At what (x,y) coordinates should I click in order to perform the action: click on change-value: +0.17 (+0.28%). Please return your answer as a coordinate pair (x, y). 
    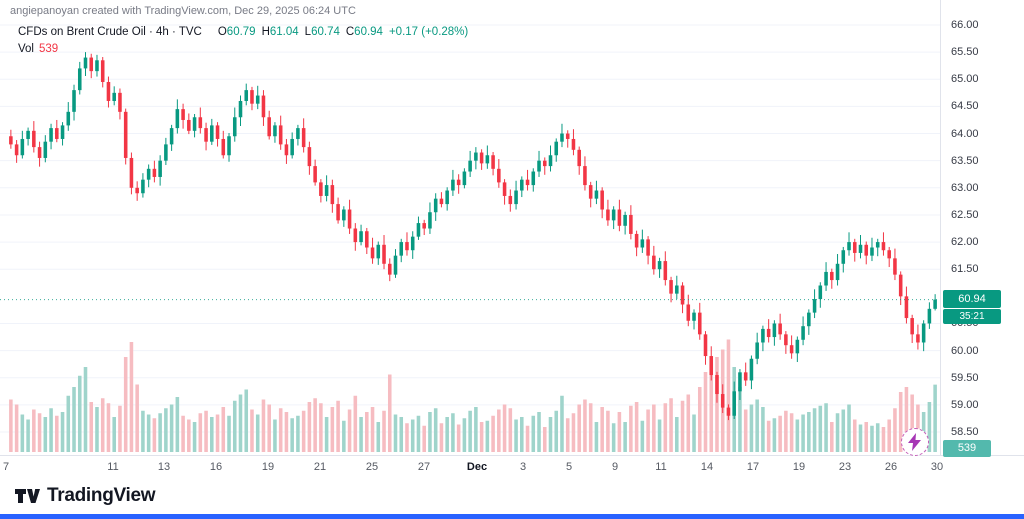
    Looking at the image, I should click on (428, 32).